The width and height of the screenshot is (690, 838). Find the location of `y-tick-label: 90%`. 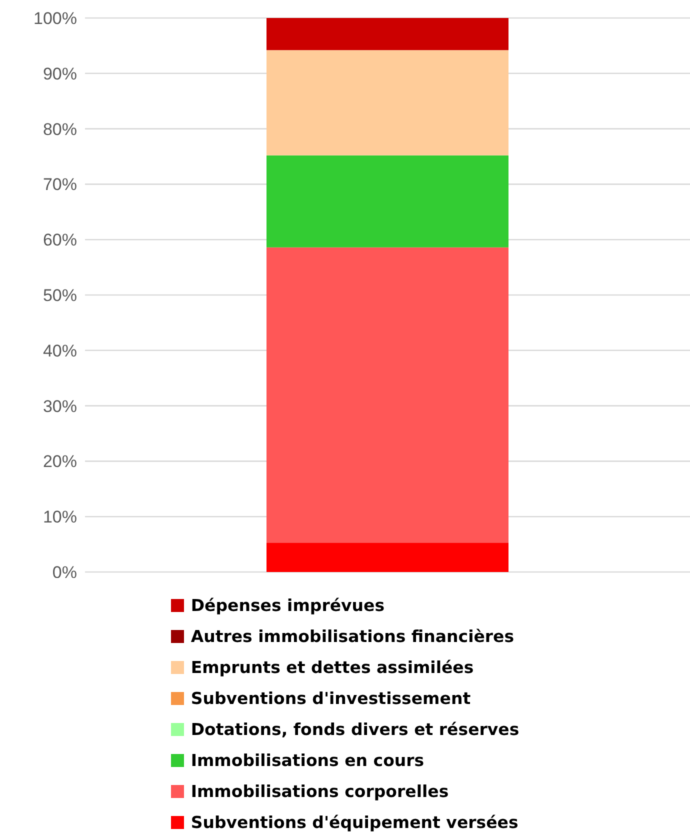

y-tick-label: 90% is located at coordinates (59, 74).